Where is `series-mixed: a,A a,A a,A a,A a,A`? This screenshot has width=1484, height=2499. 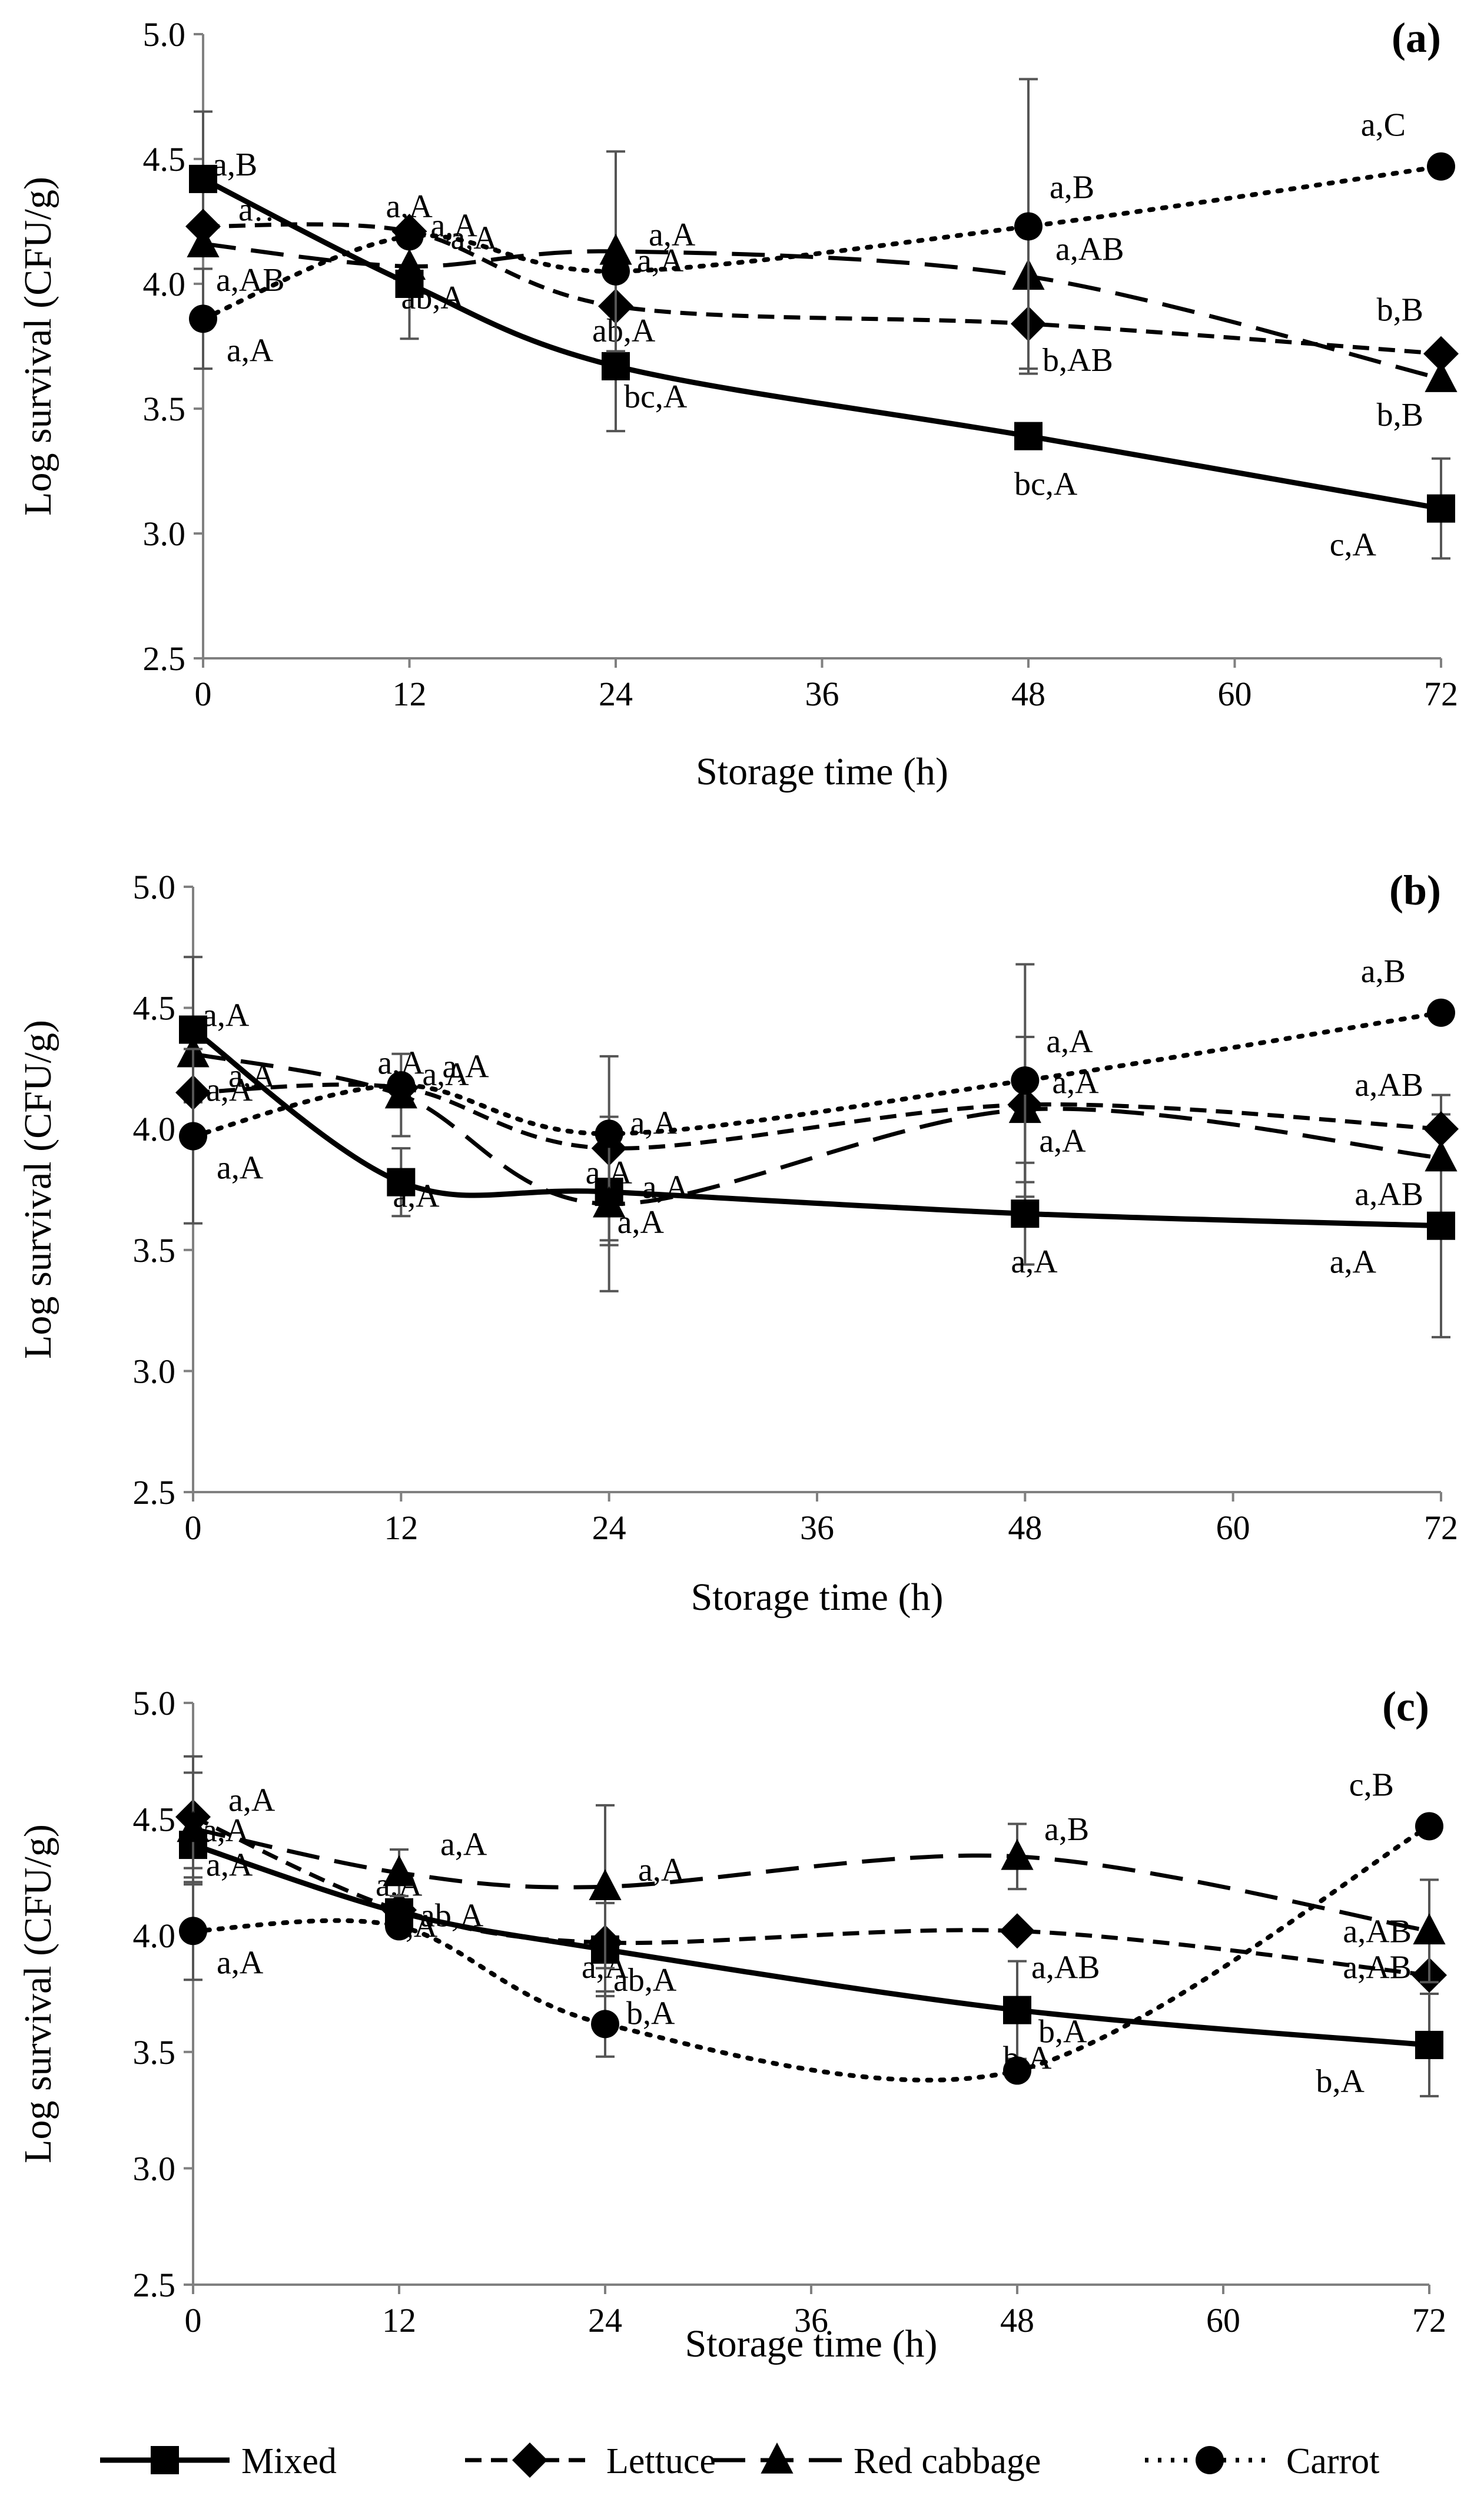
series-mixed: a,A a,A a,A a,A a,A is located at coordinates (817, 1147).